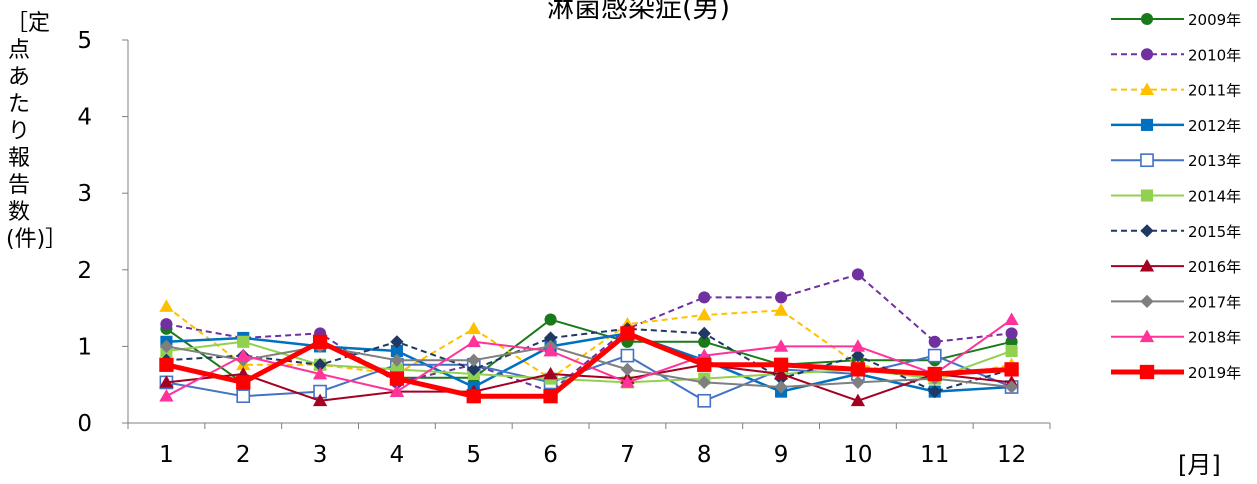 The image size is (1257, 484). What do you see at coordinates (1214, 126) in the screenshot?
I see `legend-label: 2012年` at bounding box center [1214, 126].